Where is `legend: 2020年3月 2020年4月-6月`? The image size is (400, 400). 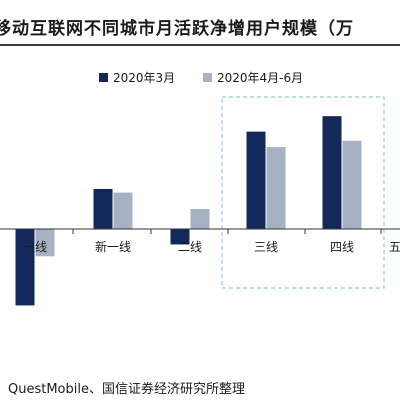
legend: 2020年3月 2020年4月-6月 is located at coordinates (200, 77).